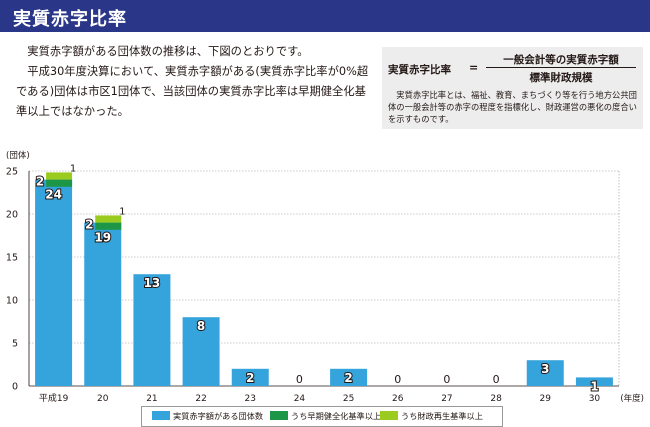 This screenshot has width=650, height=427. What do you see at coordinates (70, 19) in the screenshot?
I see `page-title: 実質赤字比率` at bounding box center [70, 19].